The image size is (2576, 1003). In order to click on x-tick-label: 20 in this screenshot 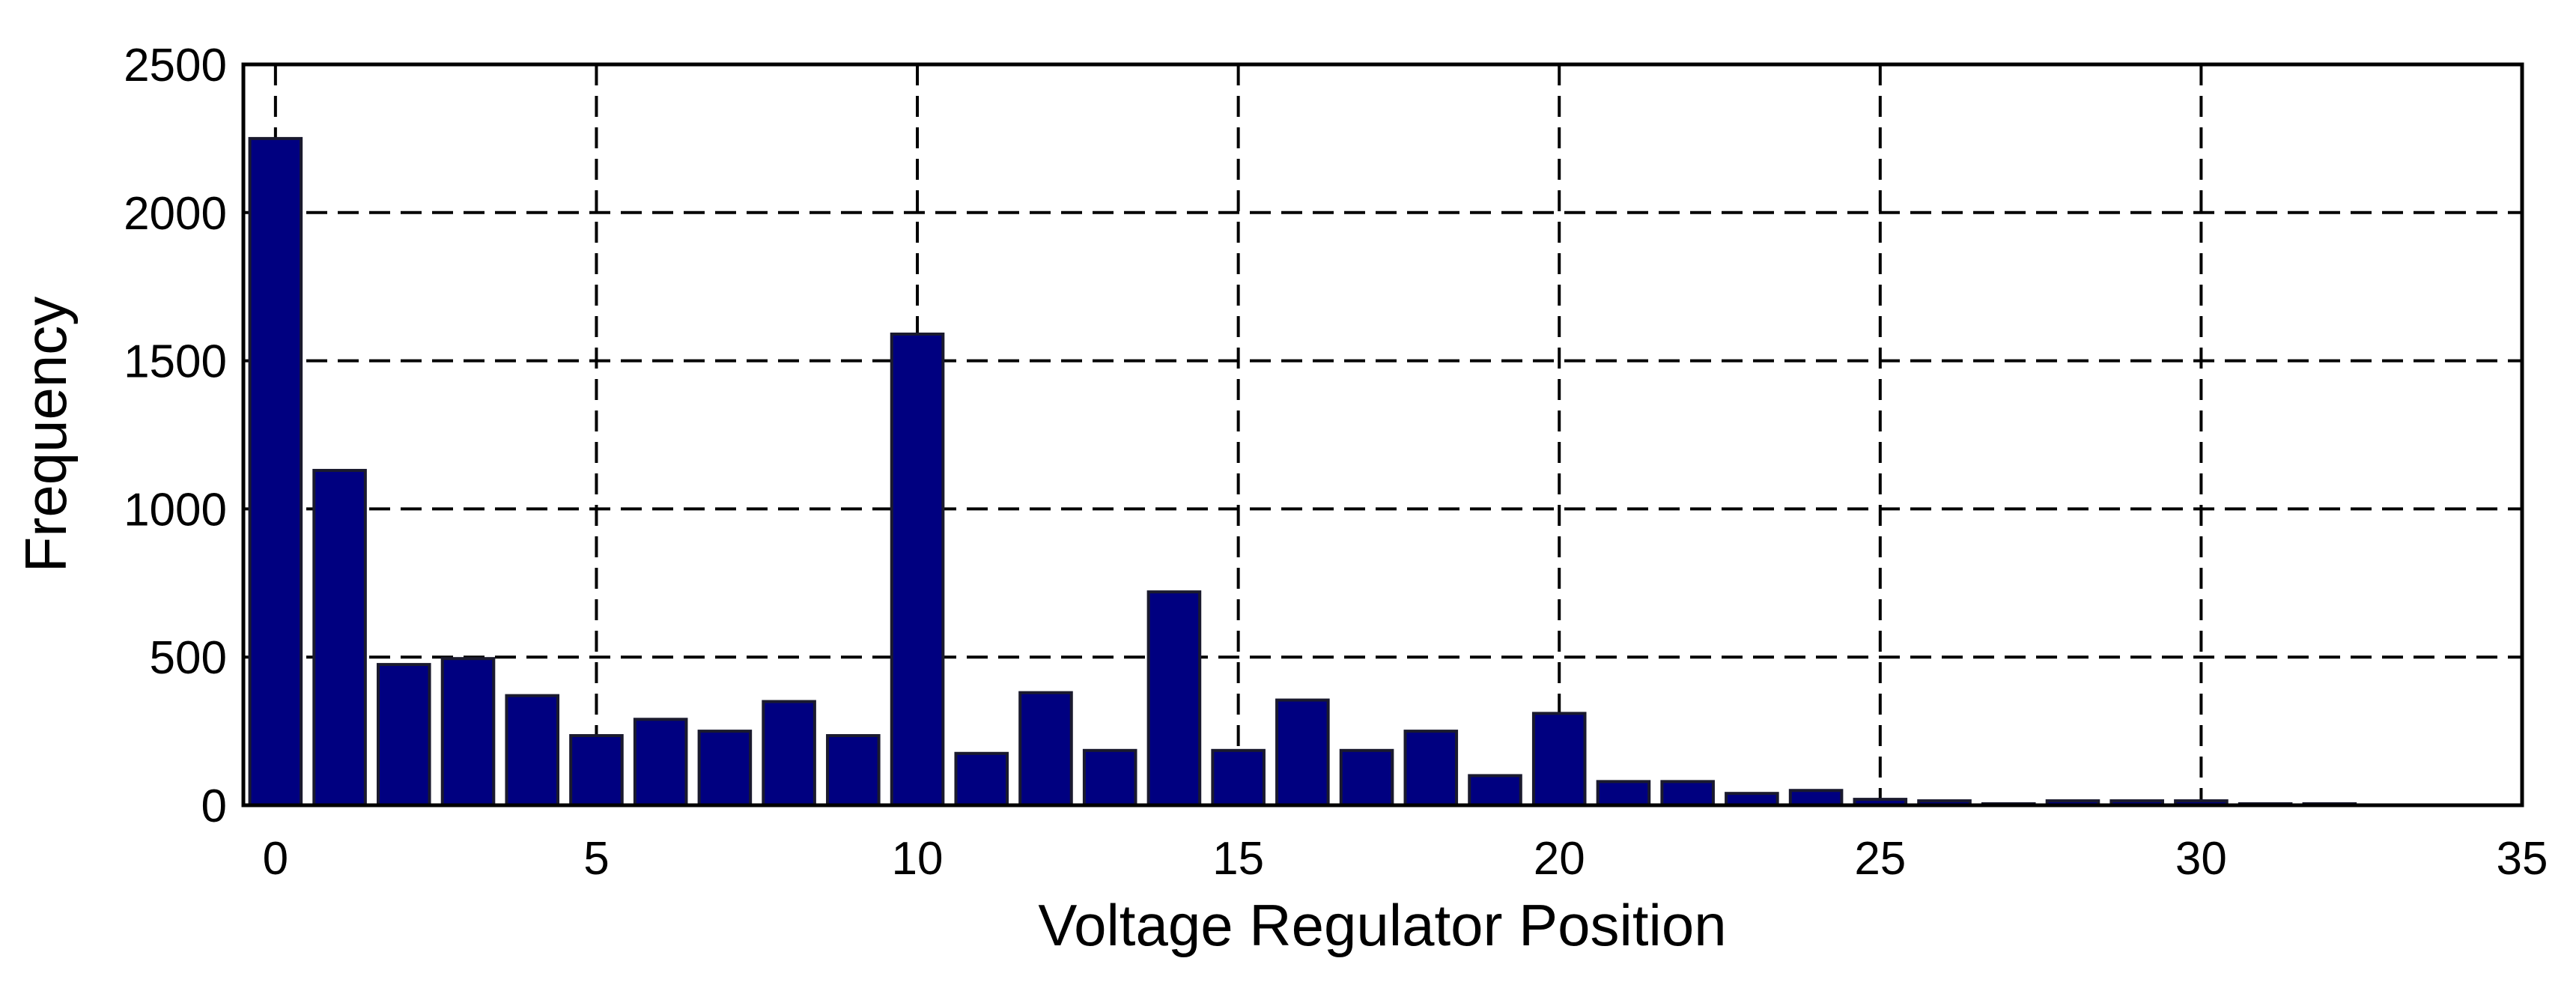, I will do `click(1559, 859)`.